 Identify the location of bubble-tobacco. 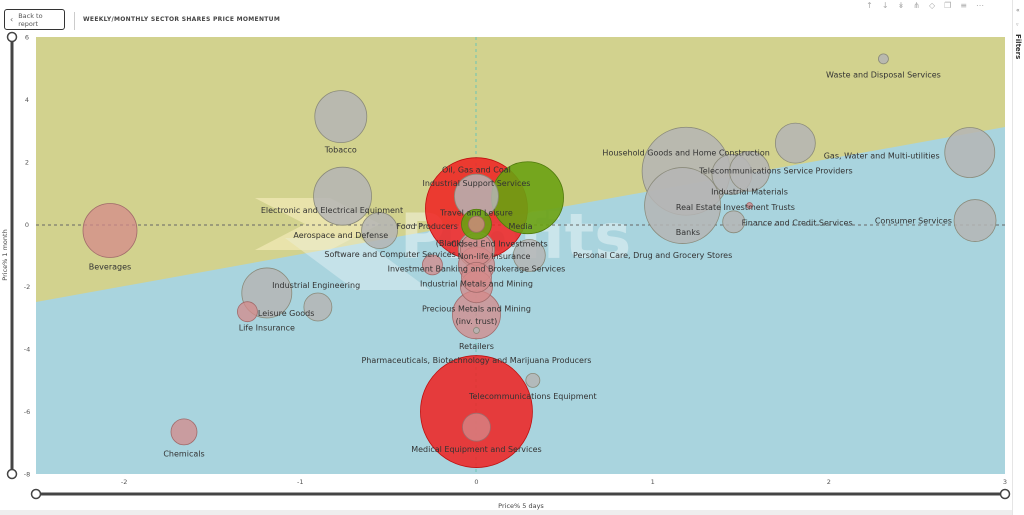
(341, 116).